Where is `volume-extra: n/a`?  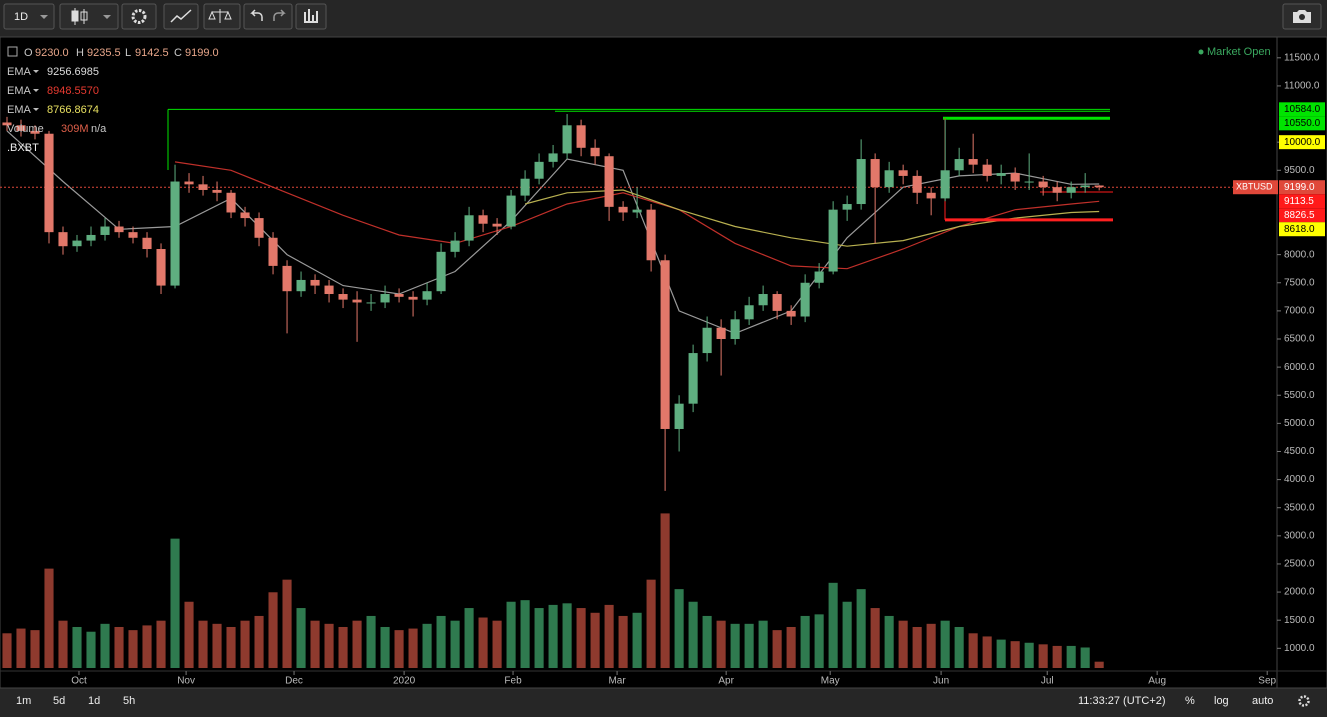
volume-extra: n/a is located at coordinates (99, 129).